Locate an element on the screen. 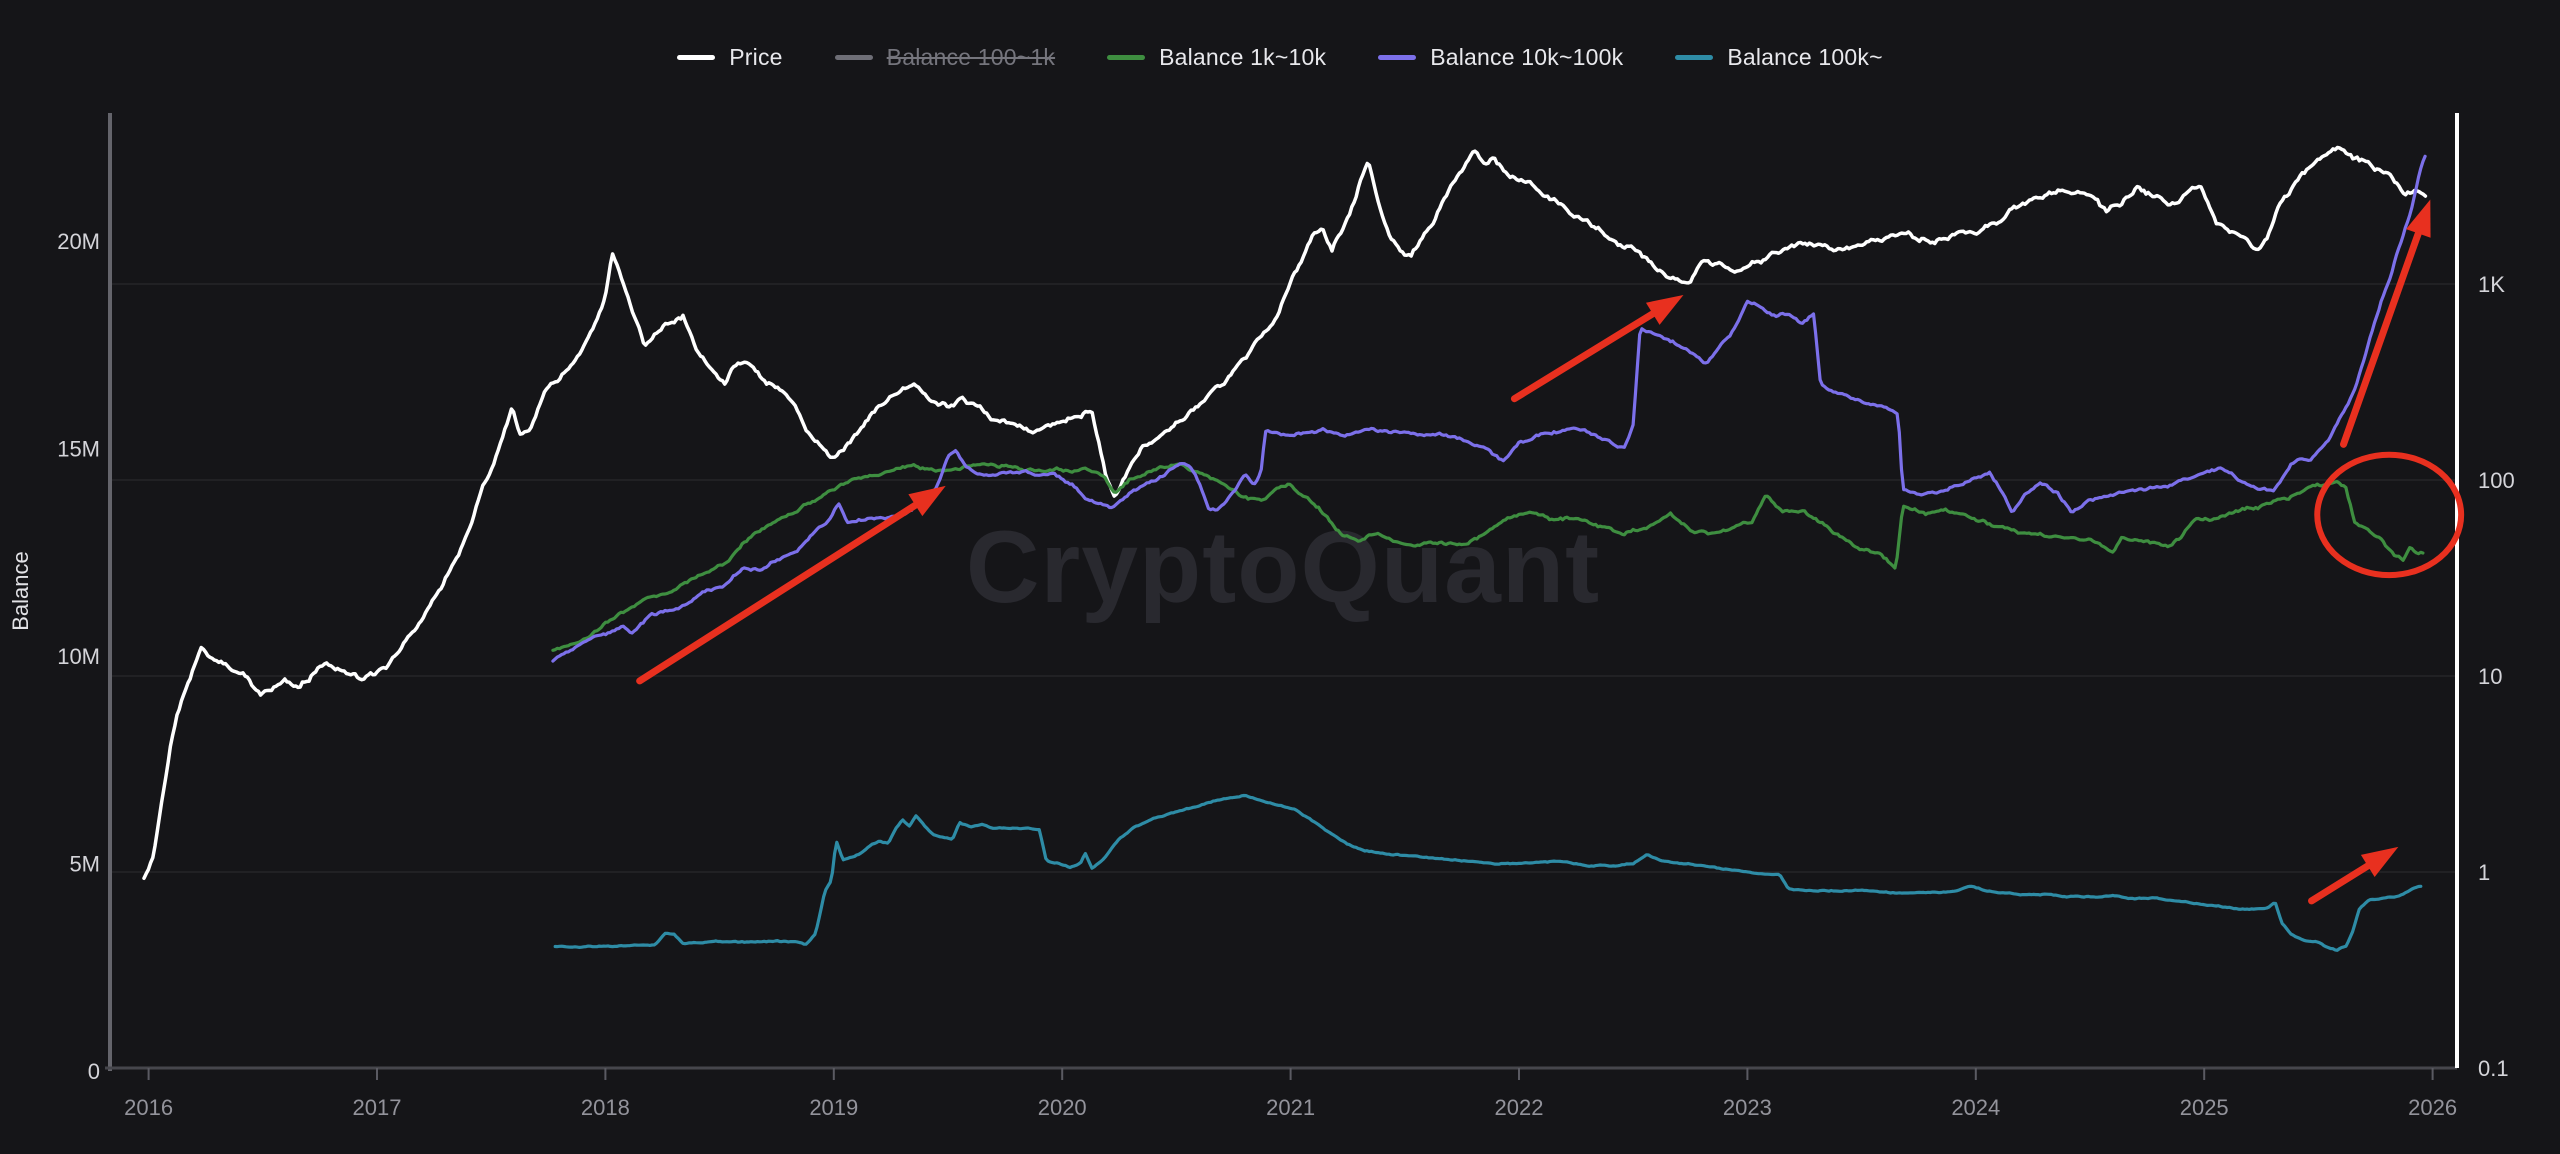 This screenshot has width=2560, height=1154. legend-item-balance-100k: Balance 100k~ is located at coordinates (1779, 57).